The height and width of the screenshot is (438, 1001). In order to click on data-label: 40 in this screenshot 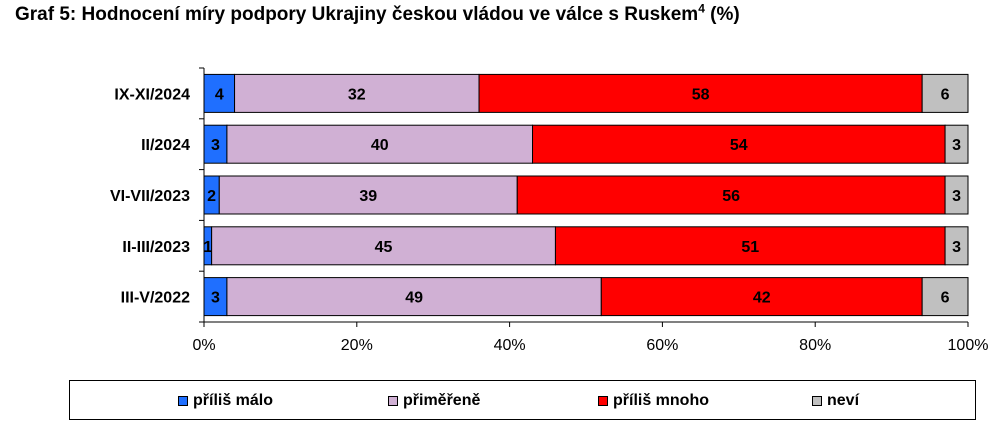, I will do `click(380, 145)`.